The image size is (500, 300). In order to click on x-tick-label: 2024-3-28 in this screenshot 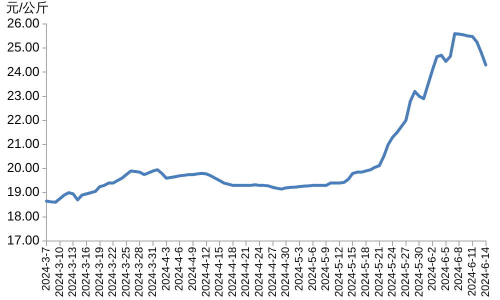, I will do `click(140, 272)`.